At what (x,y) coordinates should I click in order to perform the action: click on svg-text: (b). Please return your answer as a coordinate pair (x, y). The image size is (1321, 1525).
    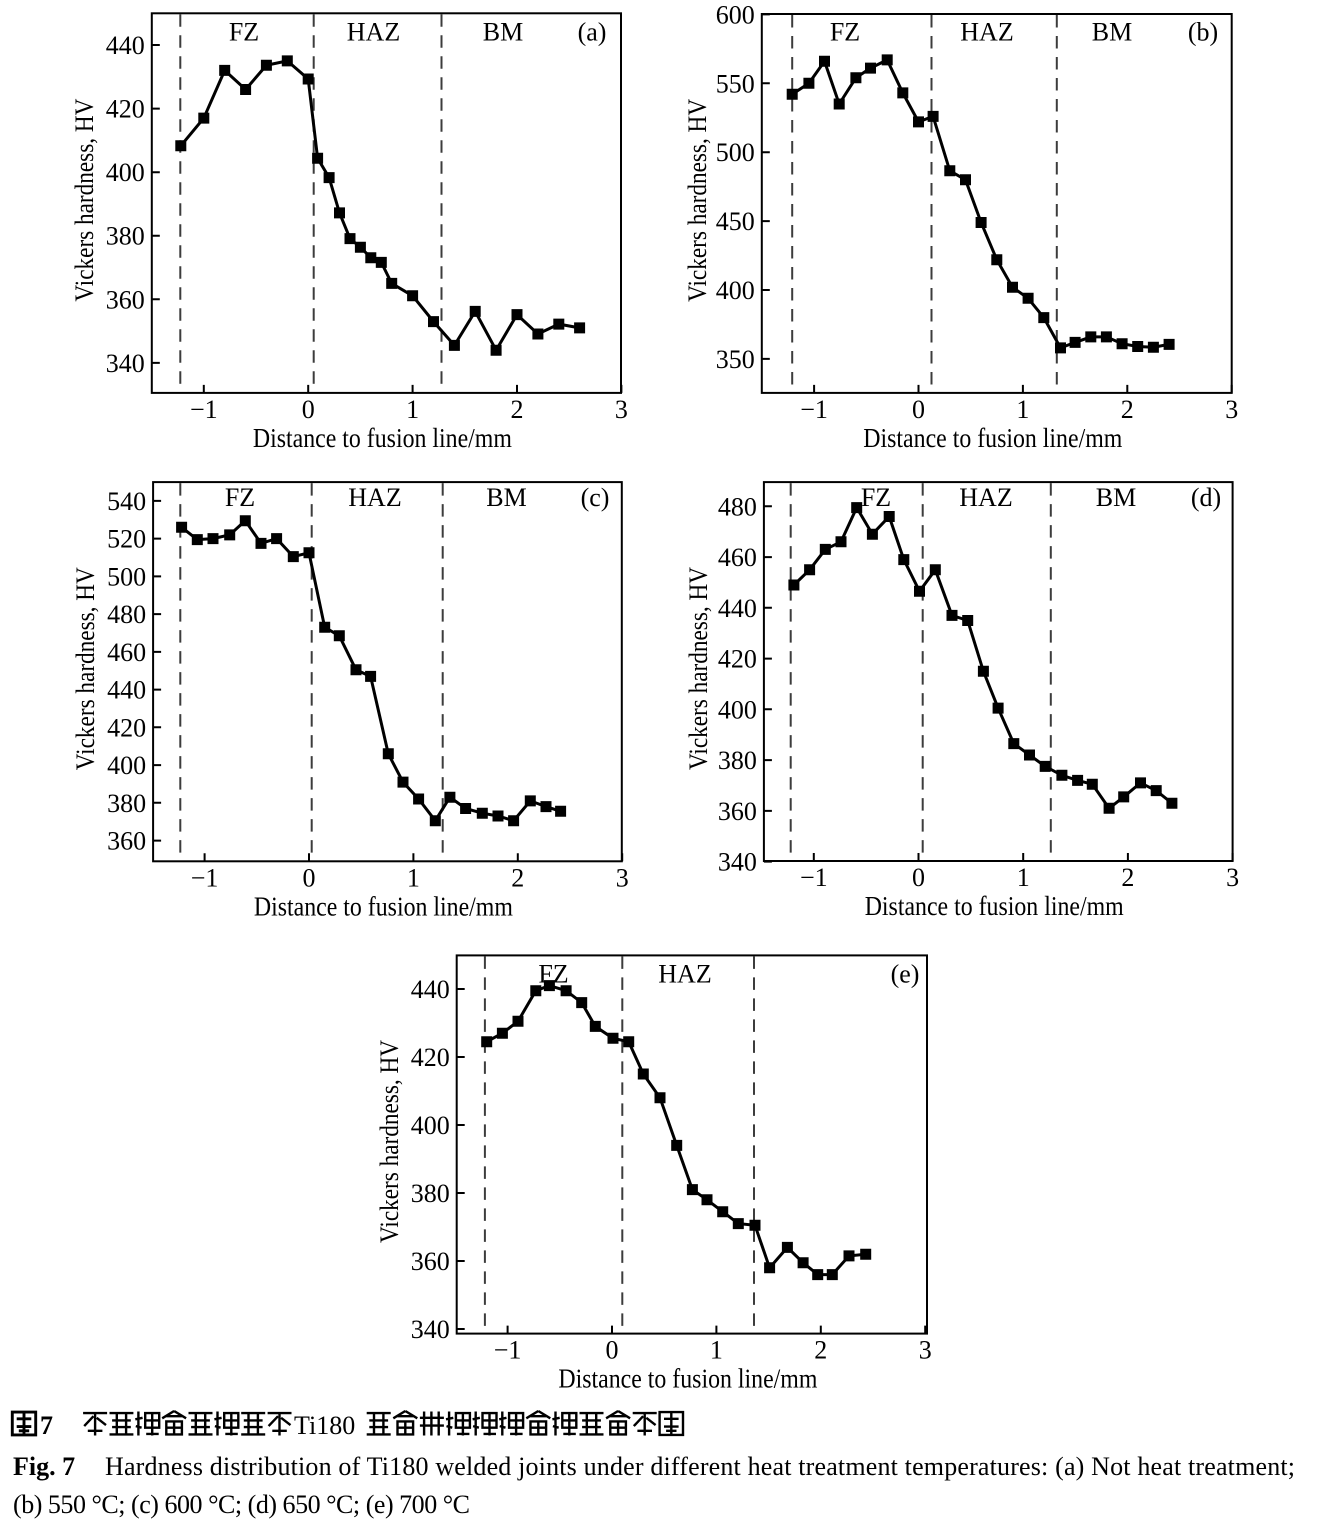
    Looking at the image, I should click on (1203, 32).